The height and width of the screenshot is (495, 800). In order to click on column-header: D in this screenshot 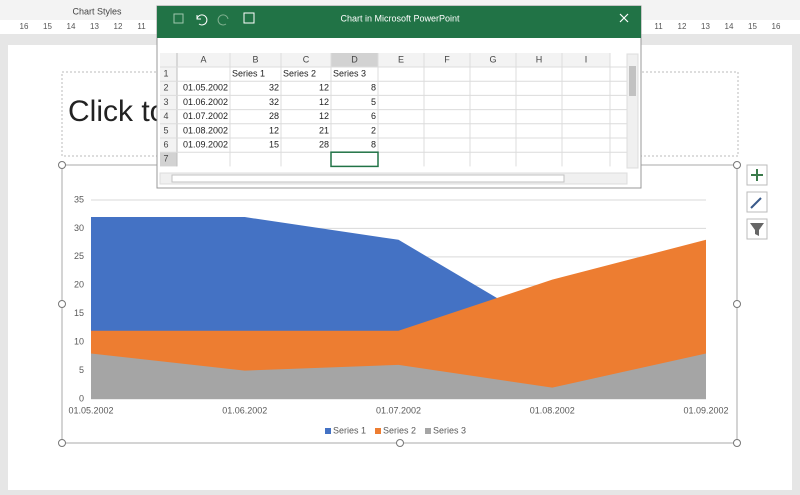, I will do `click(354, 59)`.